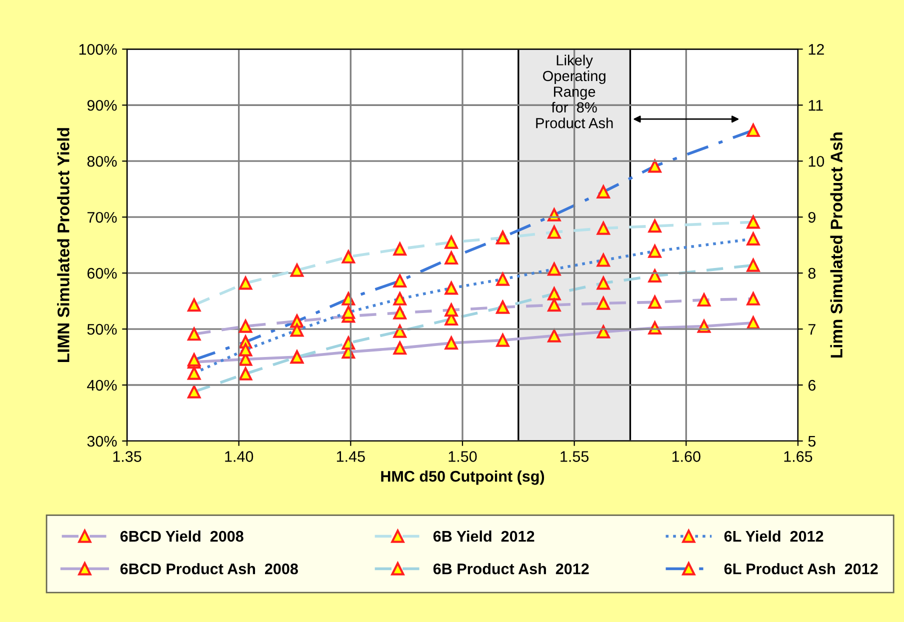 The image size is (904, 622). What do you see at coordinates (350, 456) in the screenshot?
I see `x-tick-label: 1.45` at bounding box center [350, 456].